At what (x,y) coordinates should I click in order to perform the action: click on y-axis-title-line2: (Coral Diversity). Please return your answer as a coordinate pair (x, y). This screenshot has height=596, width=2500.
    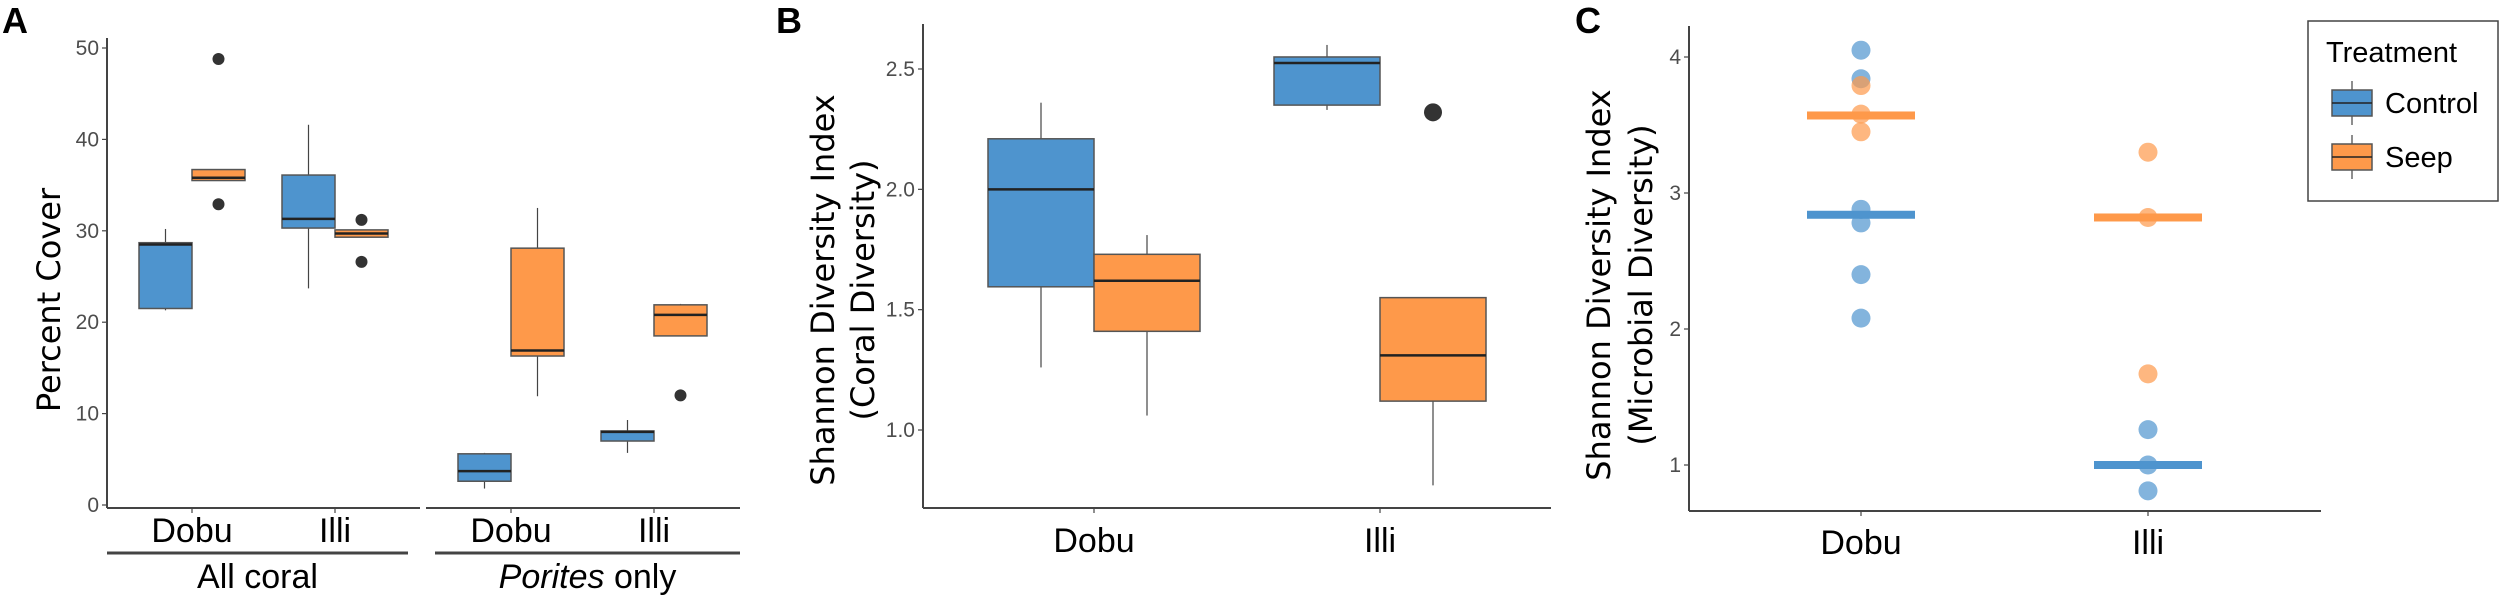
    Looking at the image, I should click on (863, 289).